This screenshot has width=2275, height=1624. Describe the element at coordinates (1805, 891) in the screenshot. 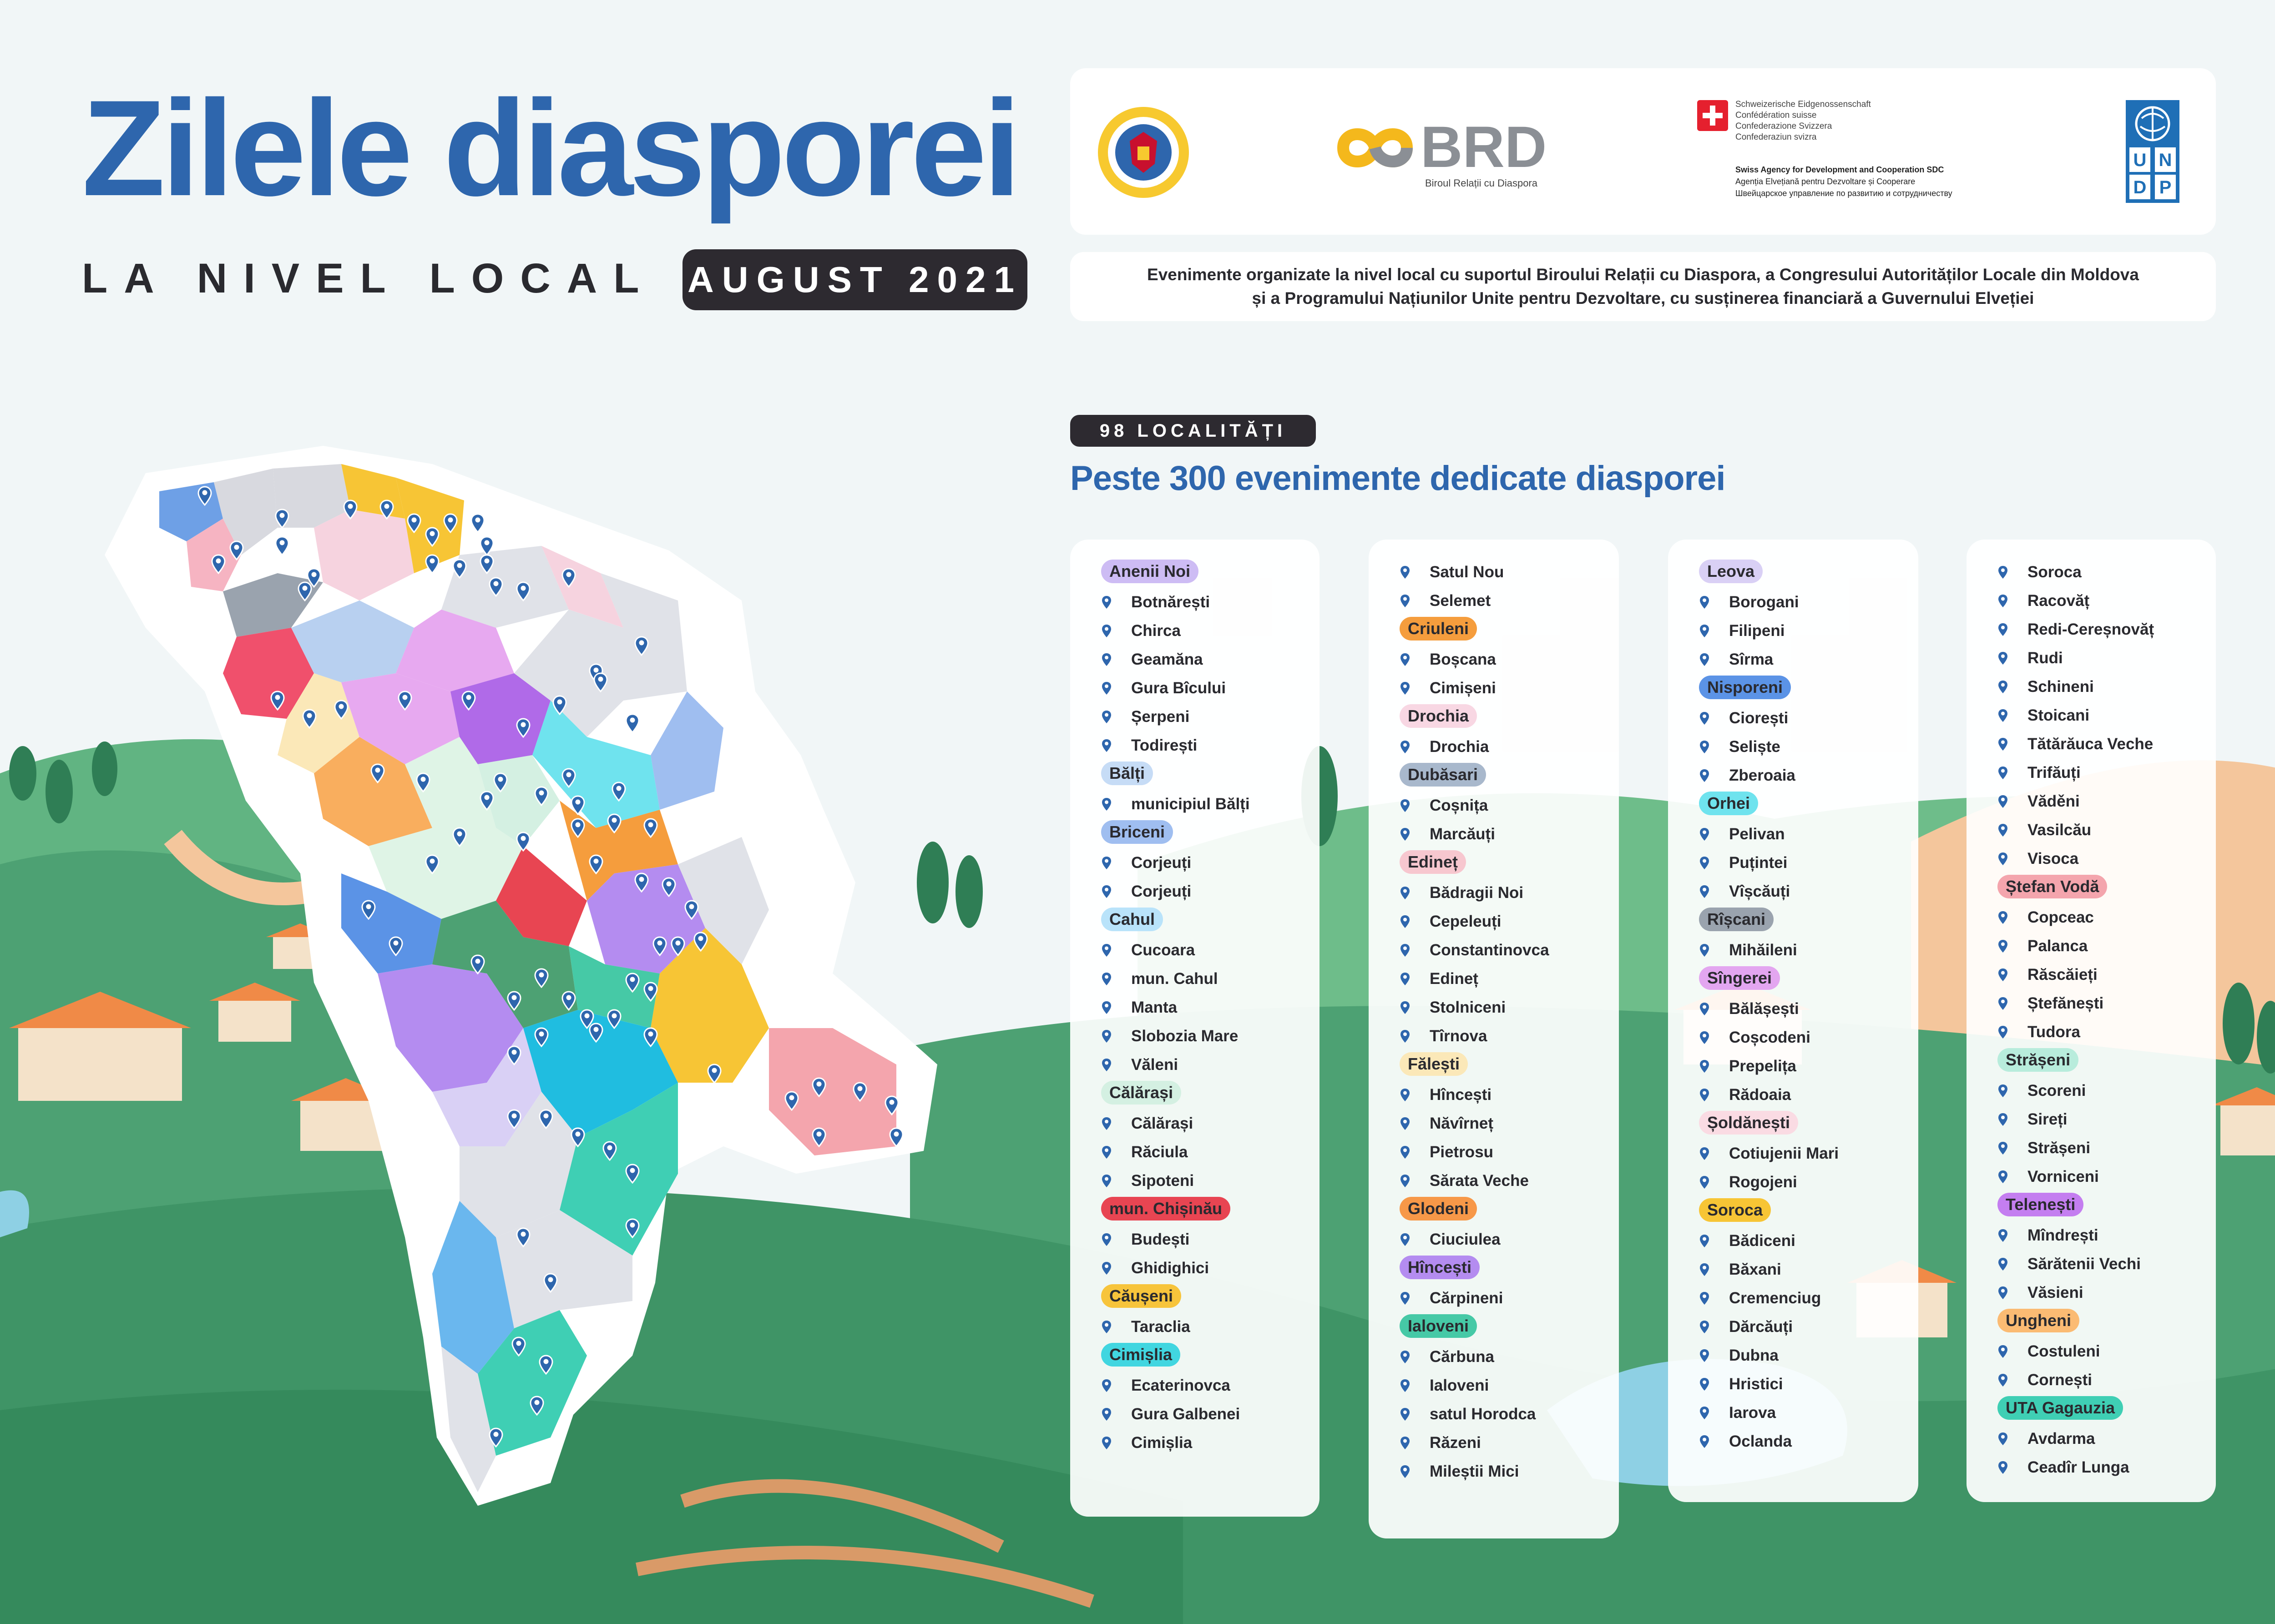

I see `locality-item: Vîșcăuți` at that location.